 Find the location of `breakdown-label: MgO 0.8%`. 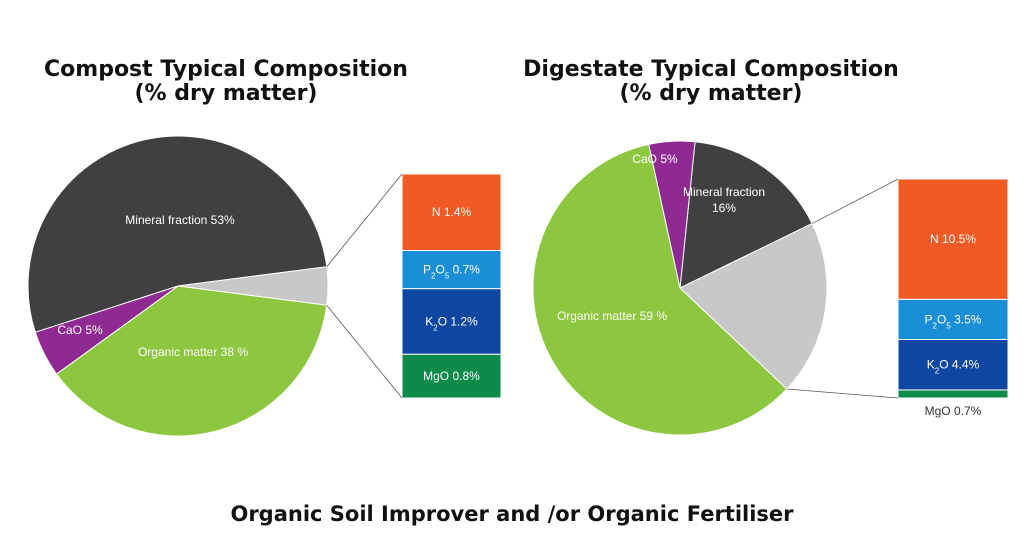

breakdown-label: MgO 0.8% is located at coordinates (451, 376).